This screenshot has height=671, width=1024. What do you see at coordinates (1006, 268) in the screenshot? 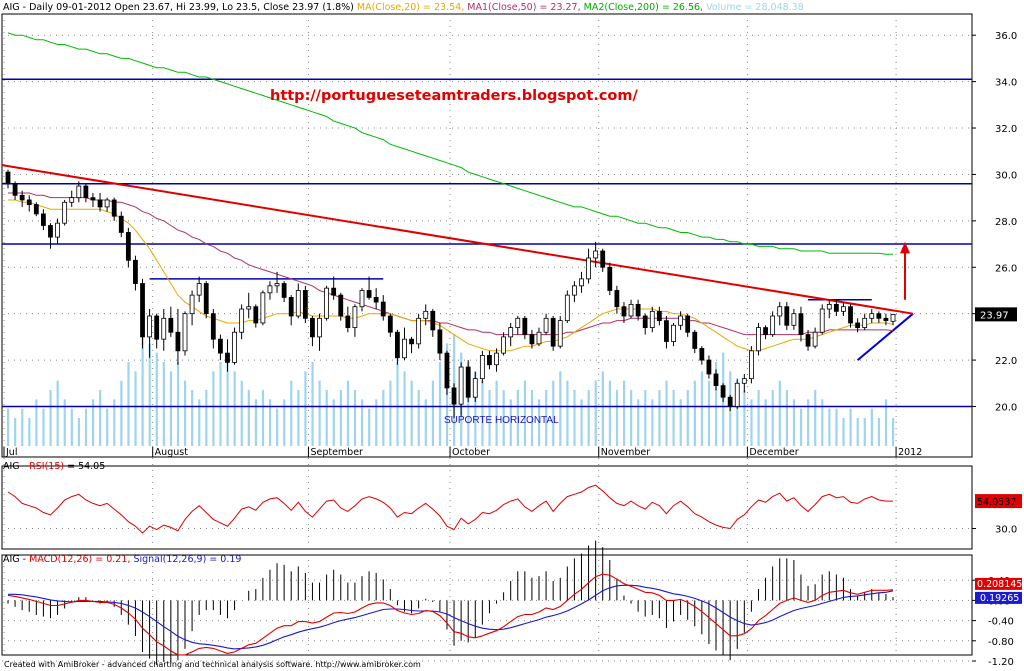
I see `price-tick-label: 26.0` at bounding box center [1006, 268].